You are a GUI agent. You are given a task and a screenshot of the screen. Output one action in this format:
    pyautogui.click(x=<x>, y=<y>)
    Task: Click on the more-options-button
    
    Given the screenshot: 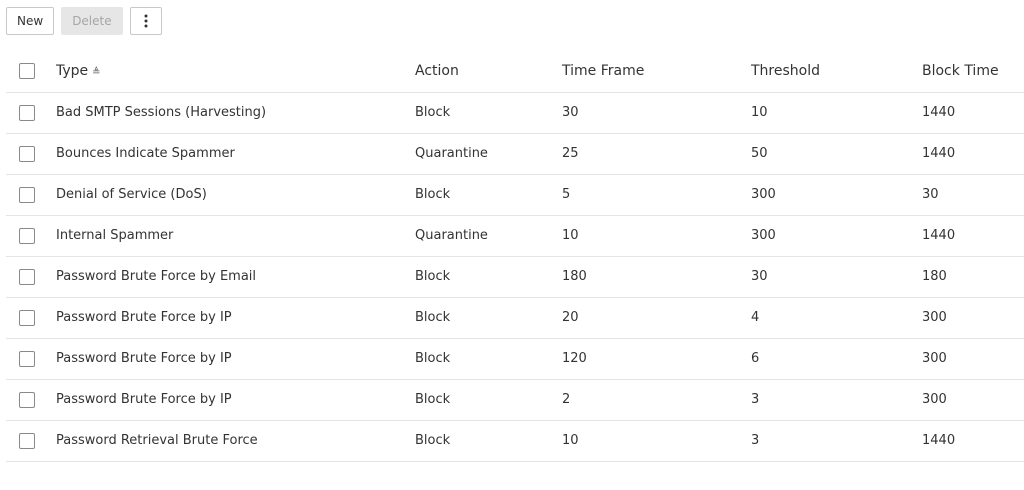 What is the action you would take?
    pyautogui.click(x=145, y=21)
    